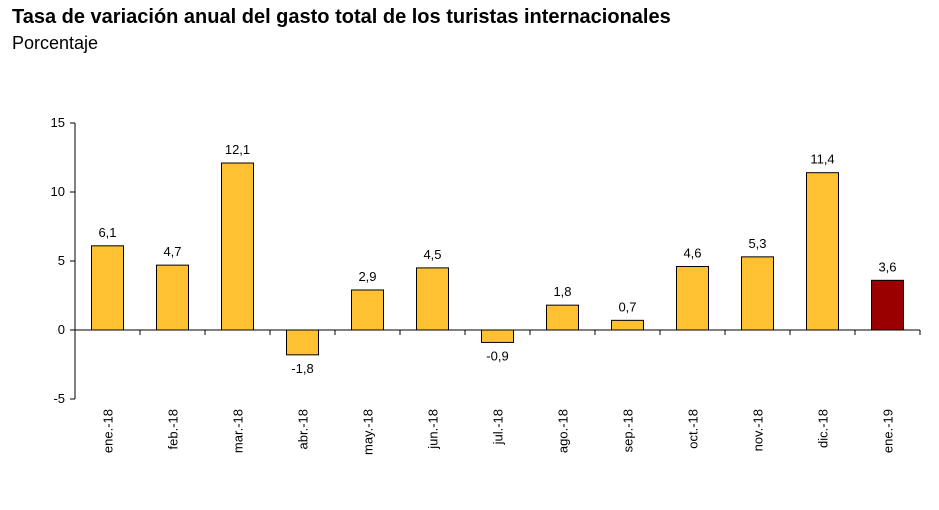  What do you see at coordinates (58, 191) in the screenshot?
I see `y-tick-label: 10` at bounding box center [58, 191].